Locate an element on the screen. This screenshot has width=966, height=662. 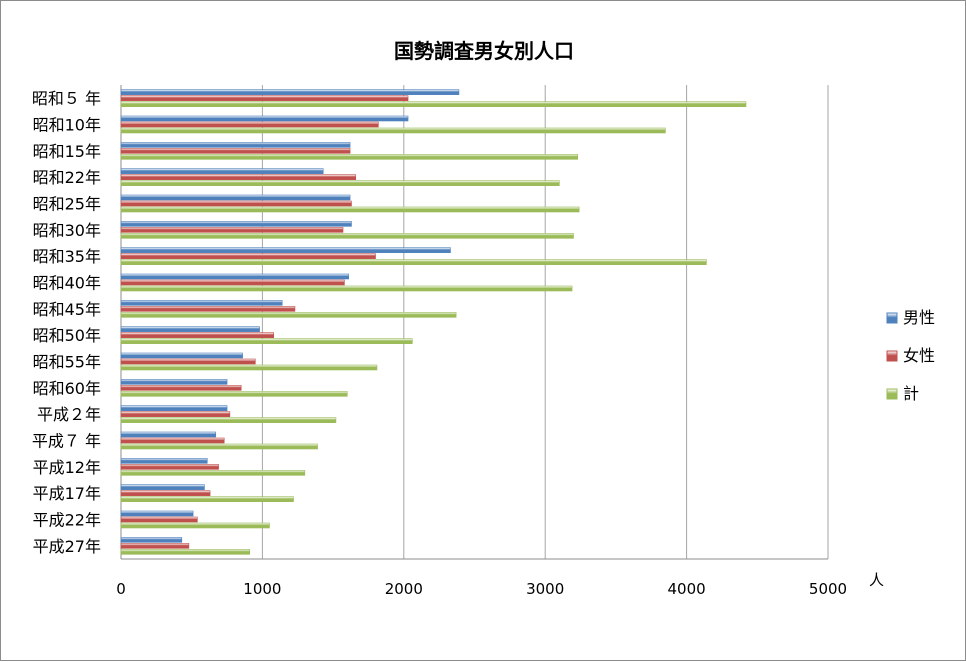
x-tick-label: 4000 is located at coordinates (687, 589).